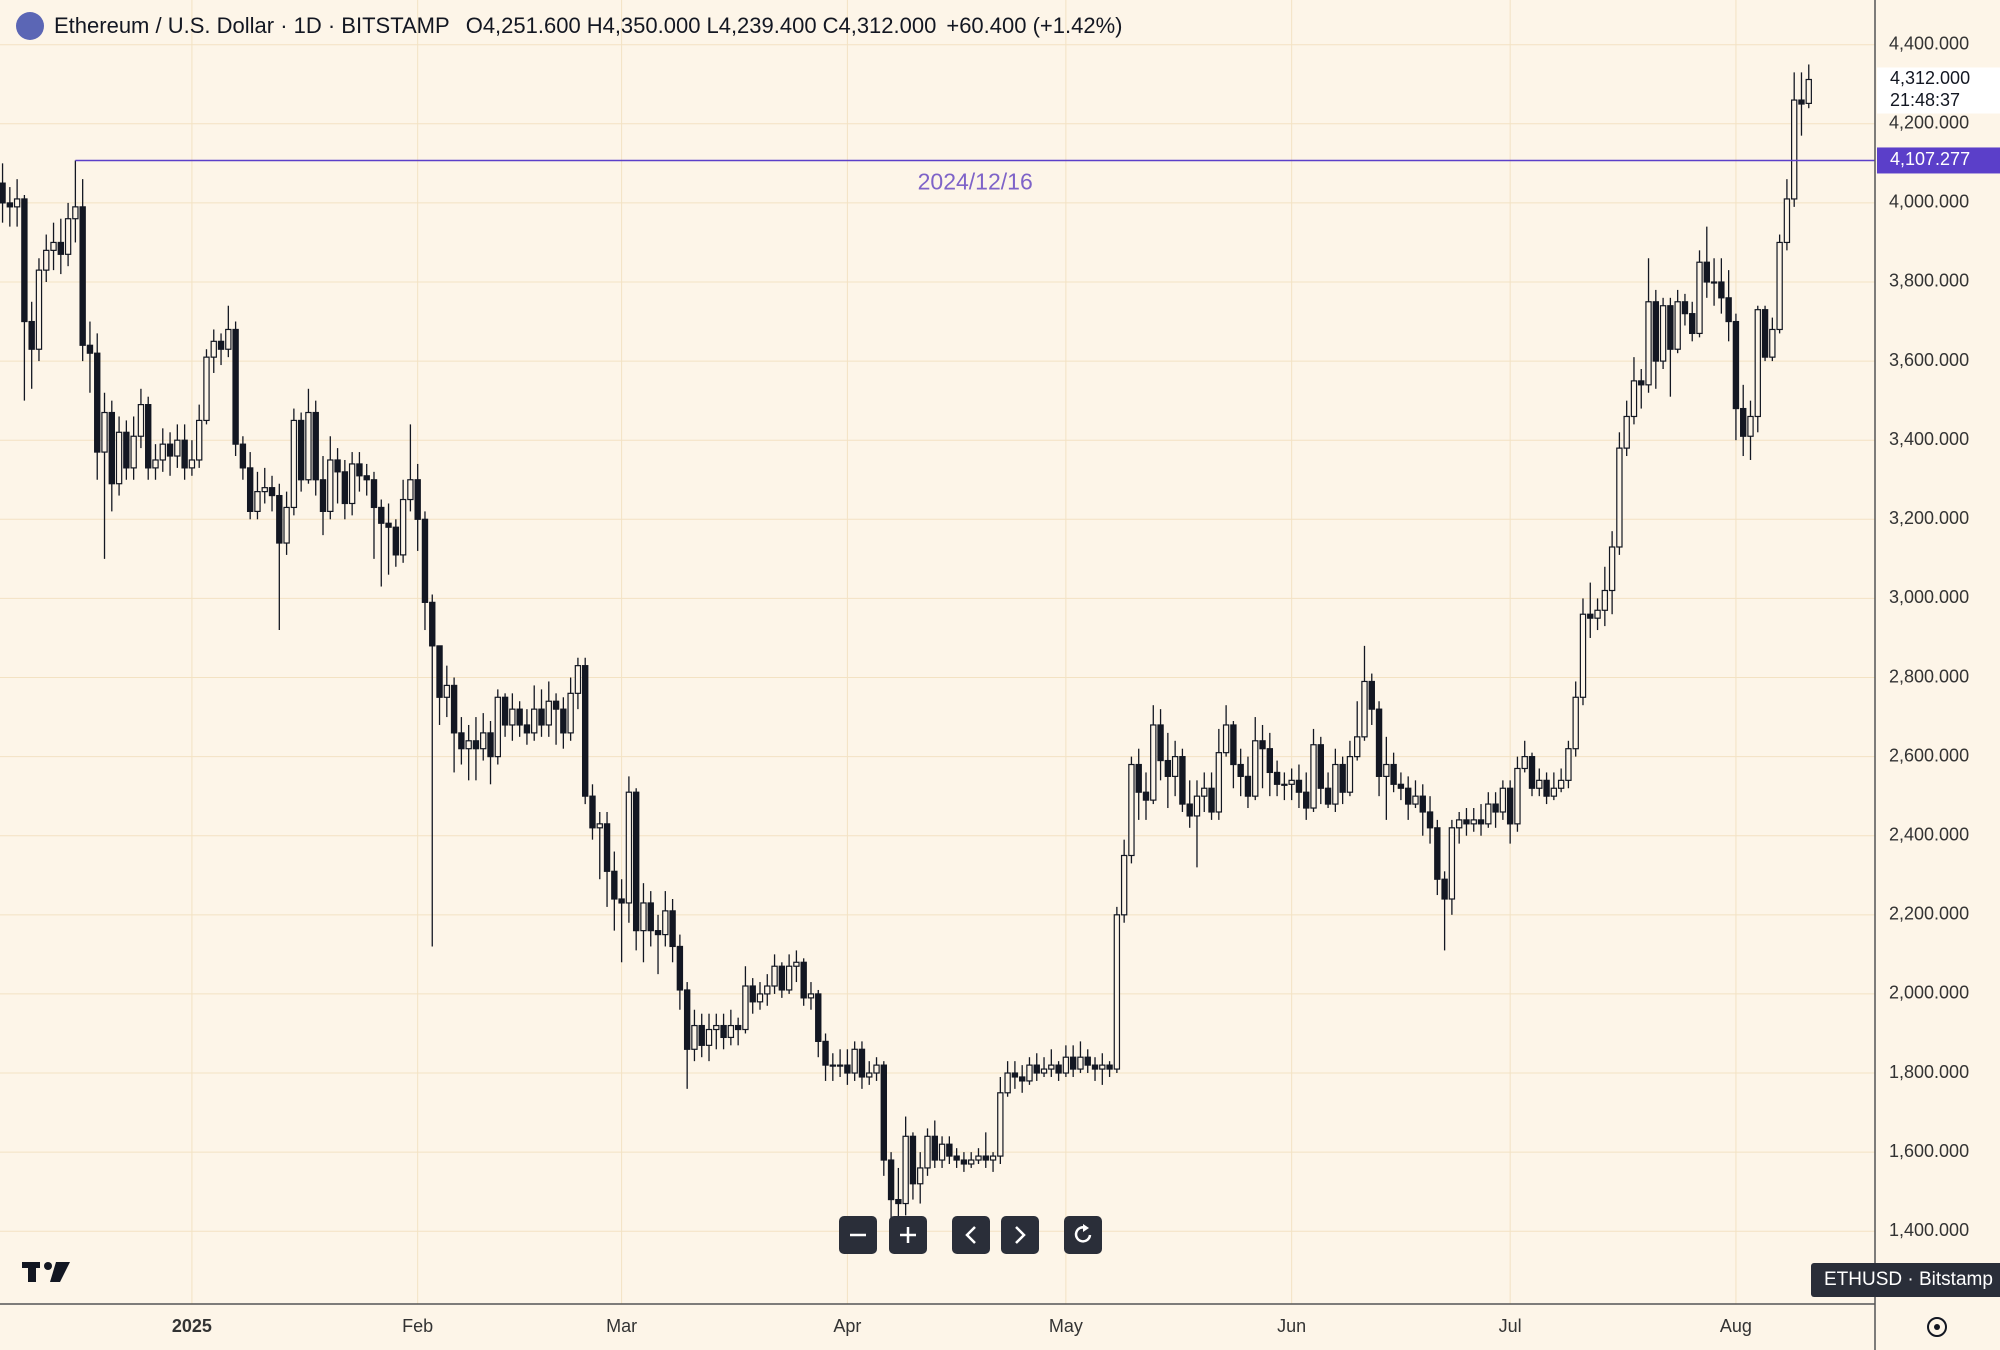  Describe the element at coordinates (1066, 1326) in the screenshot. I see `x-tick-label: May` at that location.